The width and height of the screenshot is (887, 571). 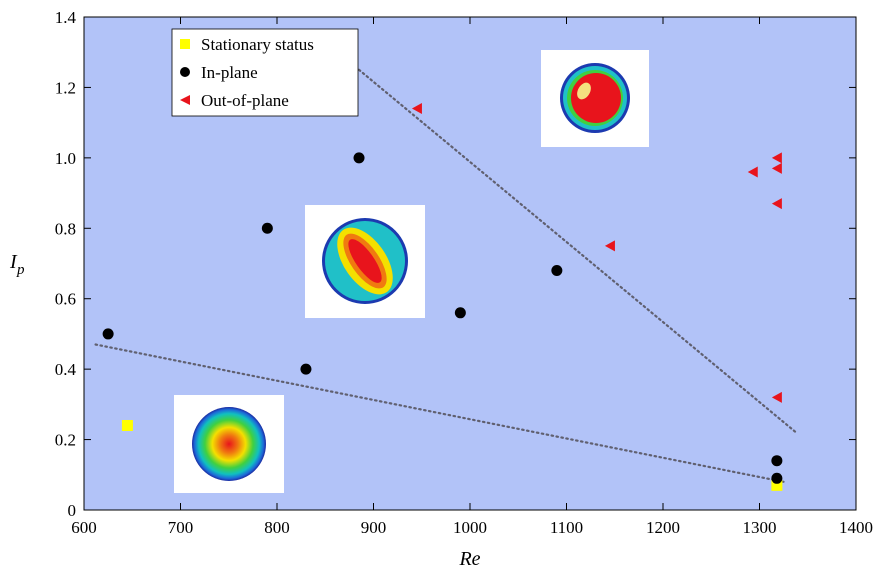 What do you see at coordinates (84, 527) in the screenshot?
I see `x-tick-label: 600` at bounding box center [84, 527].